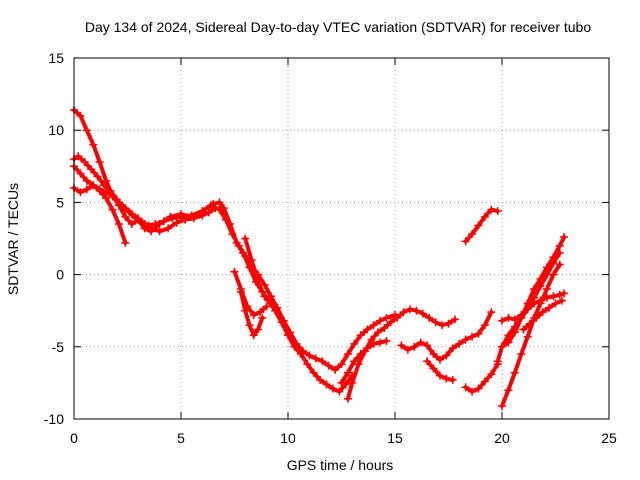 The height and width of the screenshot is (480, 640). Describe the element at coordinates (13, 239) in the screenshot. I see `y-axis-title: SDTVAR / TECUs` at that location.